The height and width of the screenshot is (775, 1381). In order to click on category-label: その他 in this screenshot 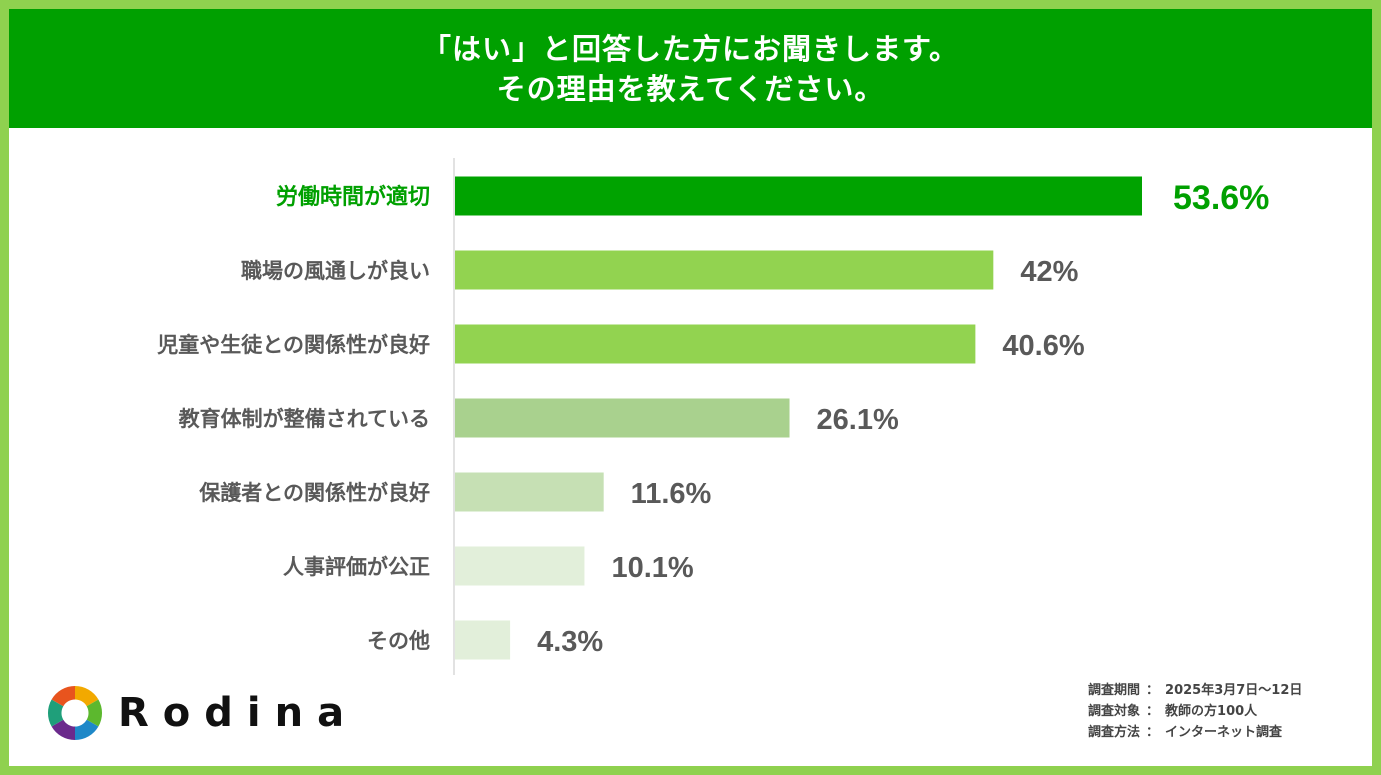, I will do `click(398, 641)`.